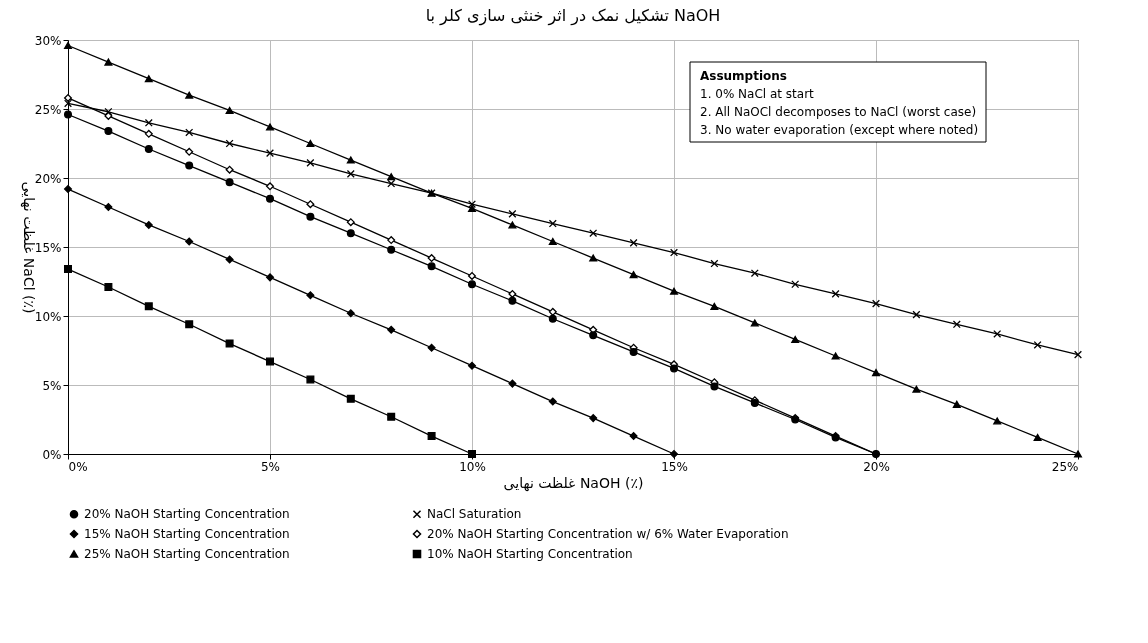 This screenshot has height=643, width=1148. Describe the element at coordinates (472, 466) in the screenshot. I see `x-tick-label: 10%` at that location.